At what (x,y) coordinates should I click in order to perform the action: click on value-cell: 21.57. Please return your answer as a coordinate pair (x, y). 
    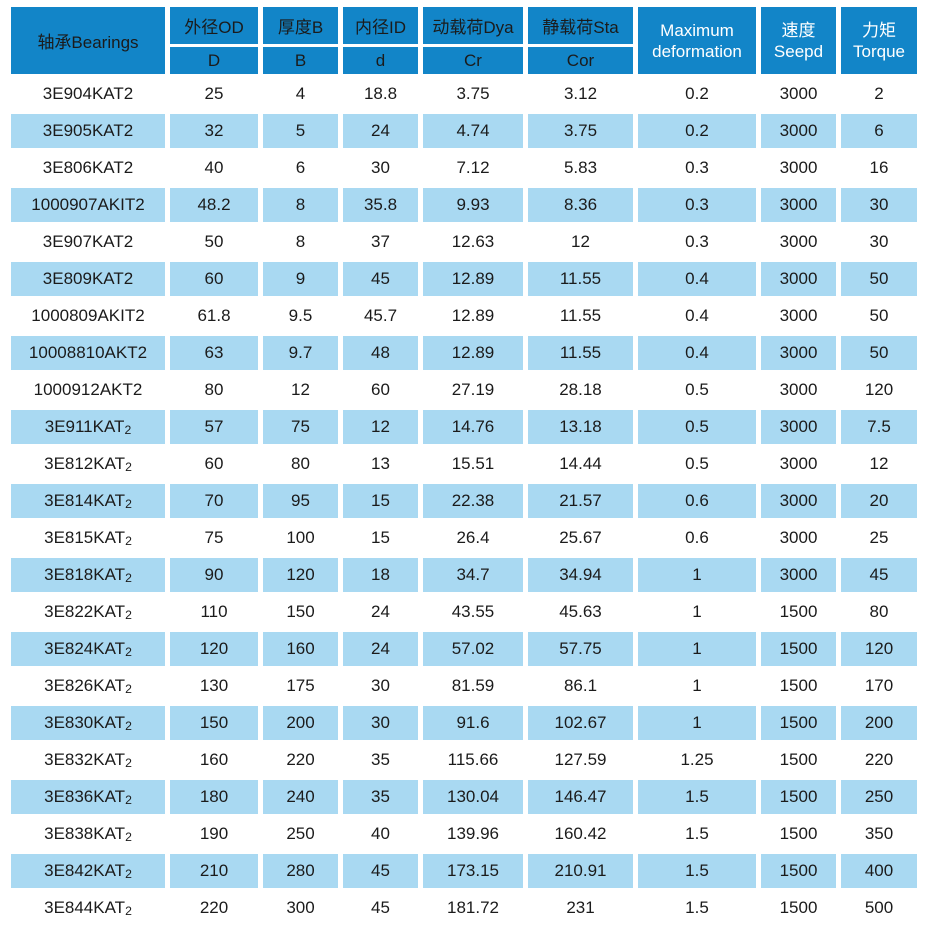
    Looking at the image, I should click on (580, 501).